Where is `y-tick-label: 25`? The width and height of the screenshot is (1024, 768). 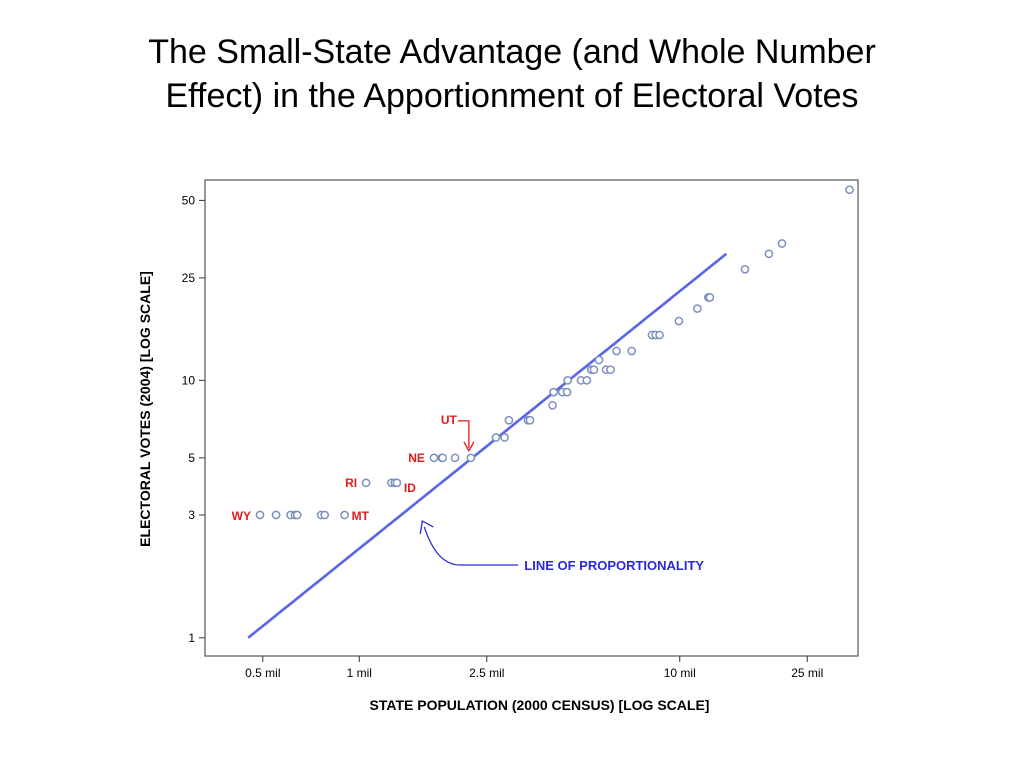 y-tick-label: 25 is located at coordinates (189, 278).